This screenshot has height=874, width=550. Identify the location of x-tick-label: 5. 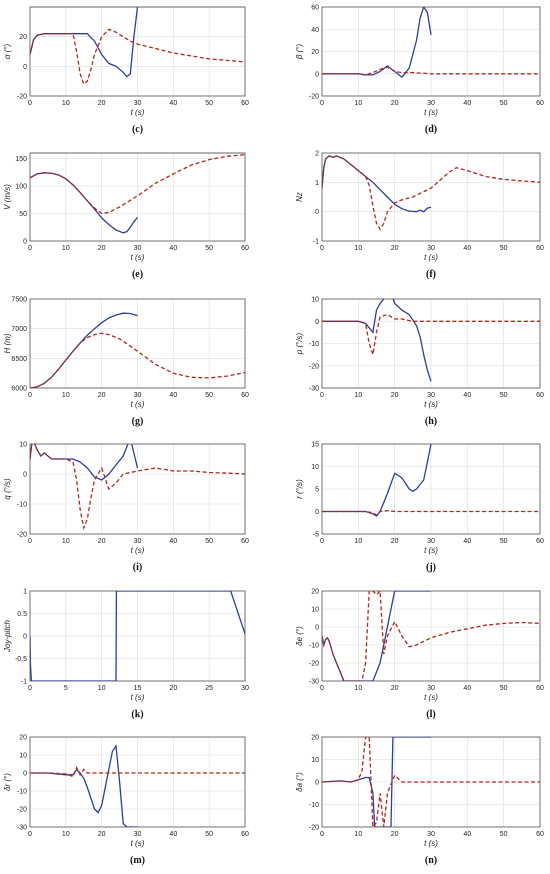
(66, 688).